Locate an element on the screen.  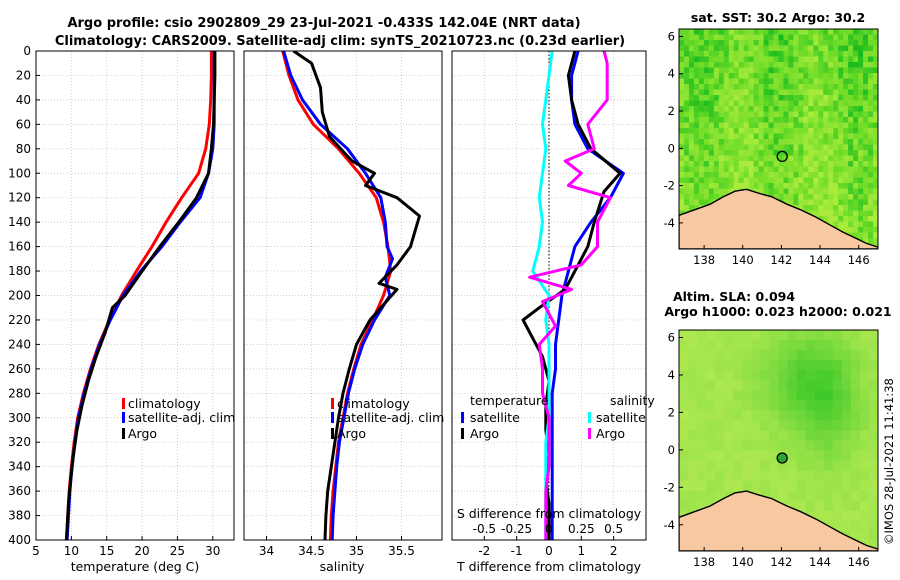
map-y-tick-label: 4 is located at coordinates (671, 74).